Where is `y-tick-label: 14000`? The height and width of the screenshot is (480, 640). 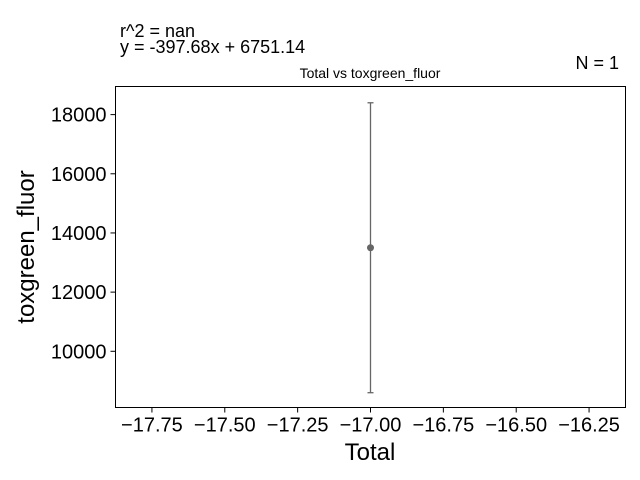
y-tick-label: 14000 is located at coordinates (79, 234).